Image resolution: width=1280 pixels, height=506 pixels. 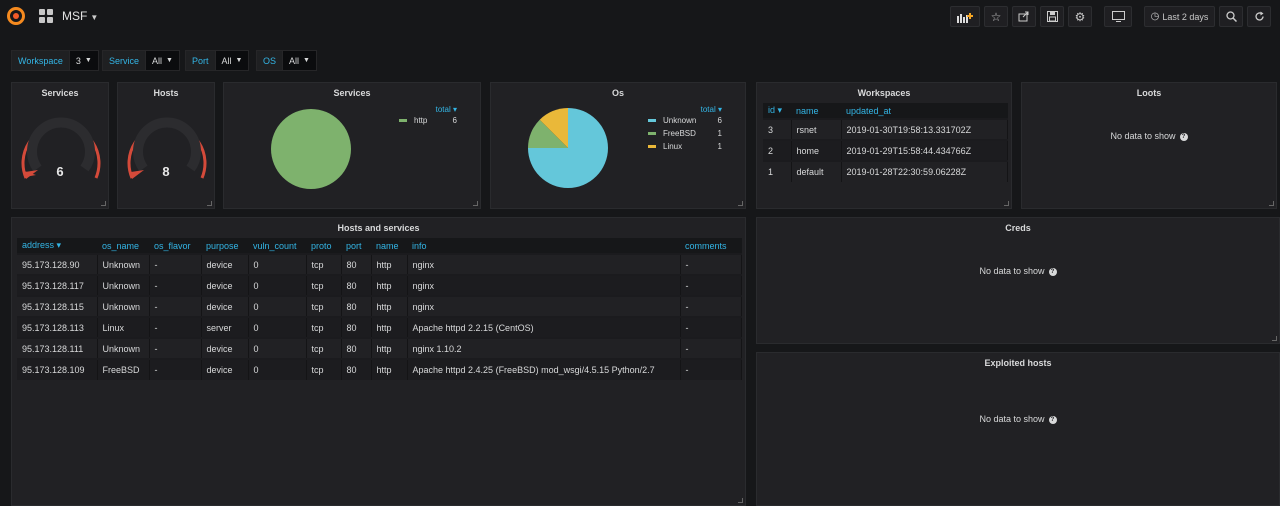 I want to click on variable-select-os: All ▼, so click(x=300, y=60).